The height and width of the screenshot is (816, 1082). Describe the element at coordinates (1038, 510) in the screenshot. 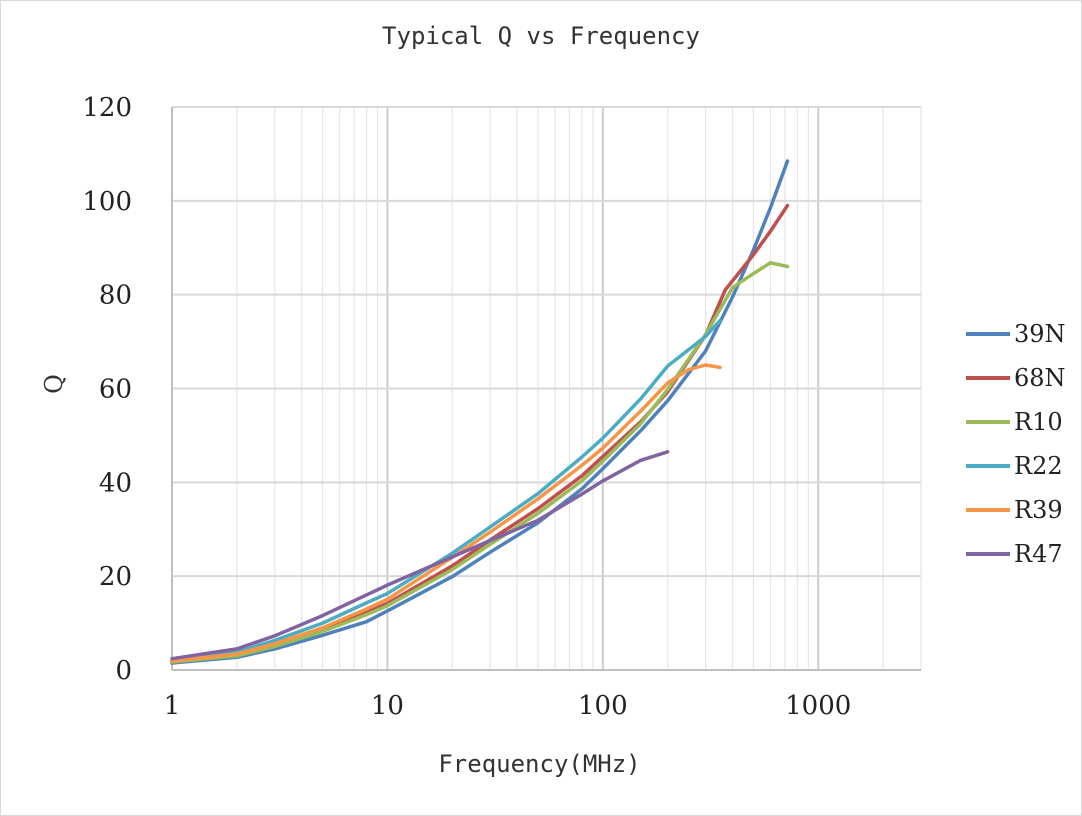

I see `legend-label: R39` at that location.